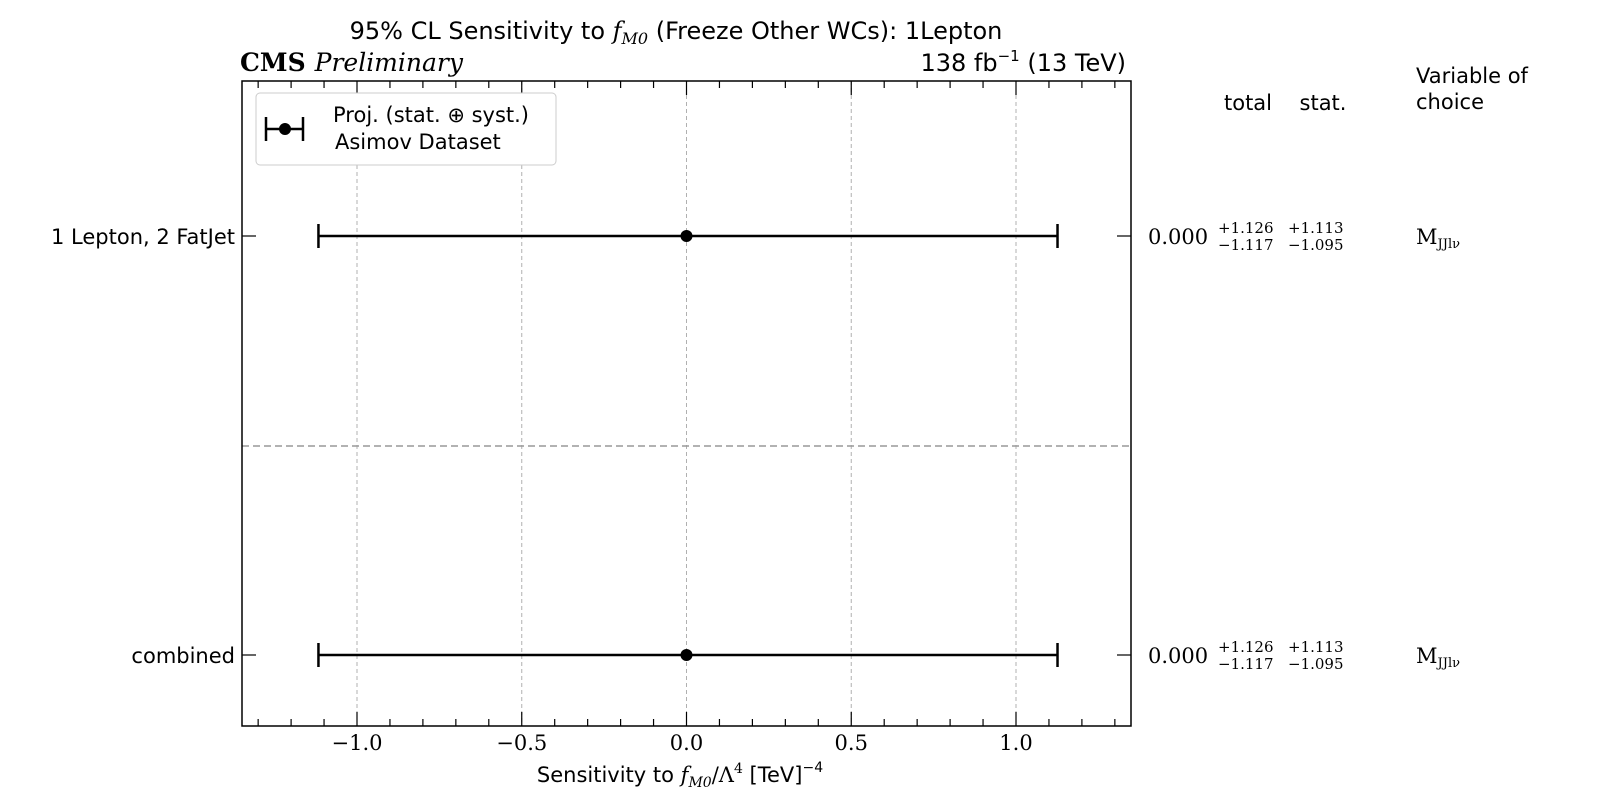 Image resolution: width=1600 pixels, height=800 pixels. I want to click on y-tick-label: combined, so click(183, 656).